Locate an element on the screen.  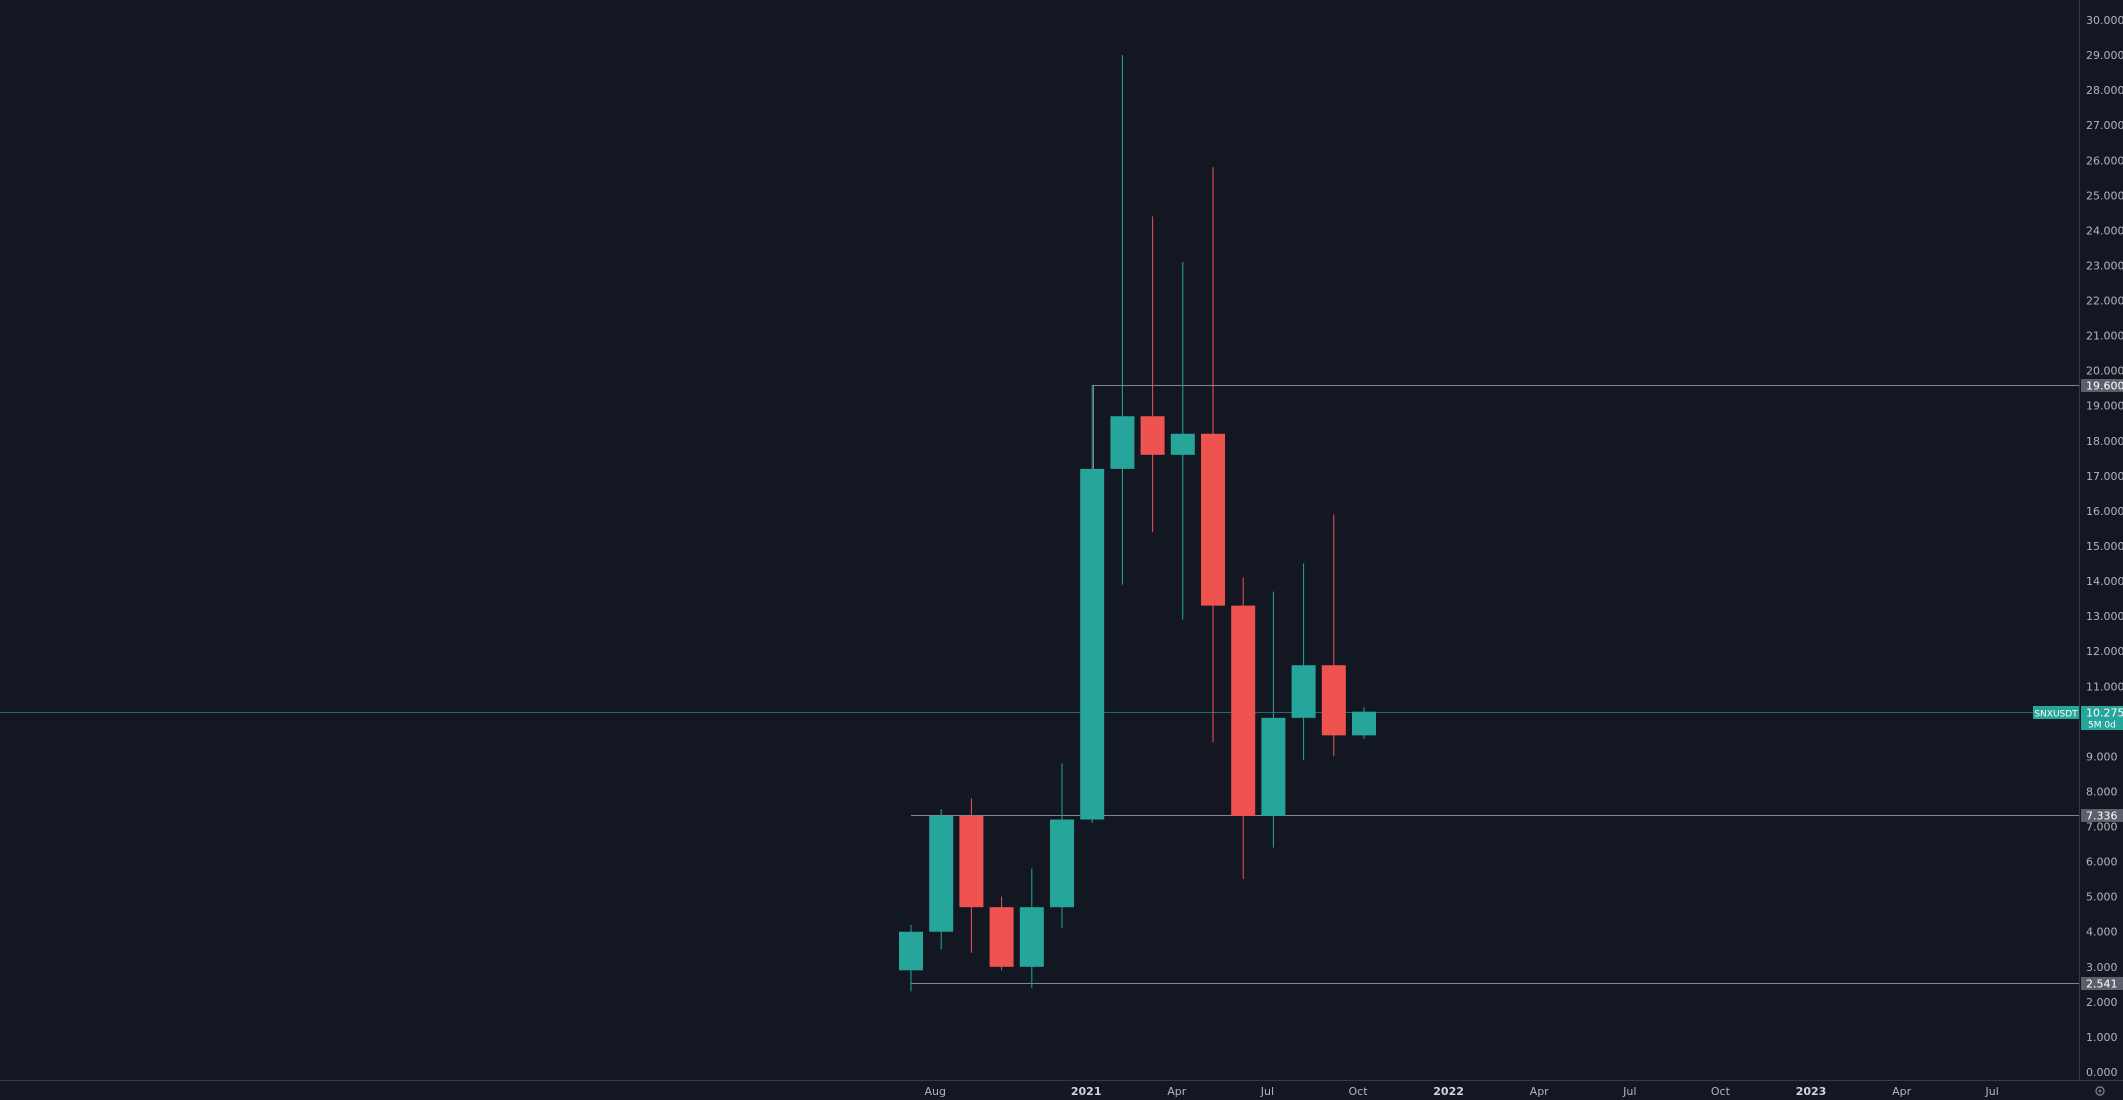
level-price-label: 19.600 is located at coordinates (2104, 386).